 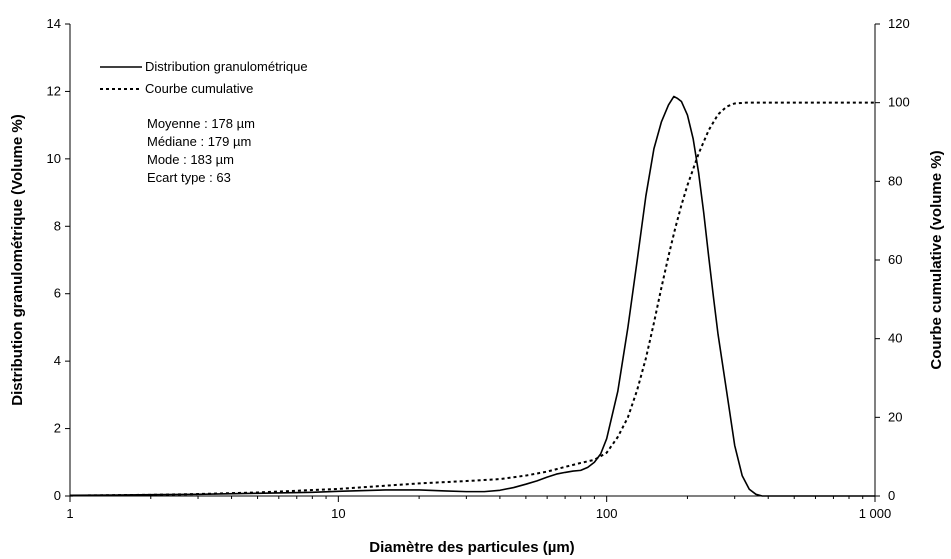 What do you see at coordinates (895, 338) in the screenshot?
I see `right-tick-label: 40` at bounding box center [895, 338].